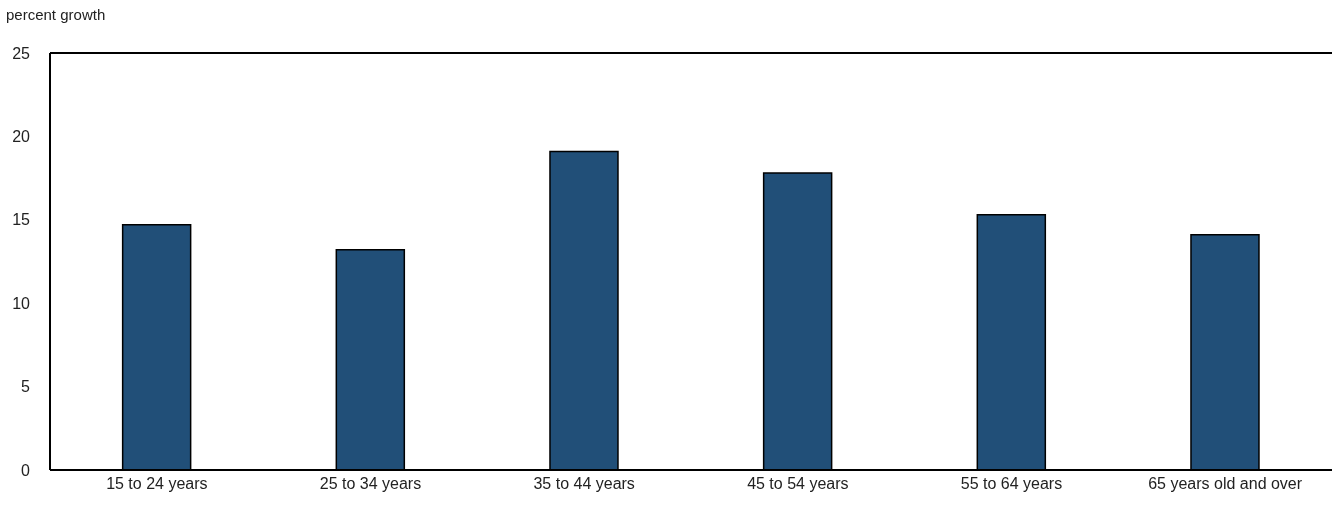 The image size is (1334, 506). Describe the element at coordinates (1225, 484) in the screenshot. I see `x-tick-label: 65 years old and over` at that location.